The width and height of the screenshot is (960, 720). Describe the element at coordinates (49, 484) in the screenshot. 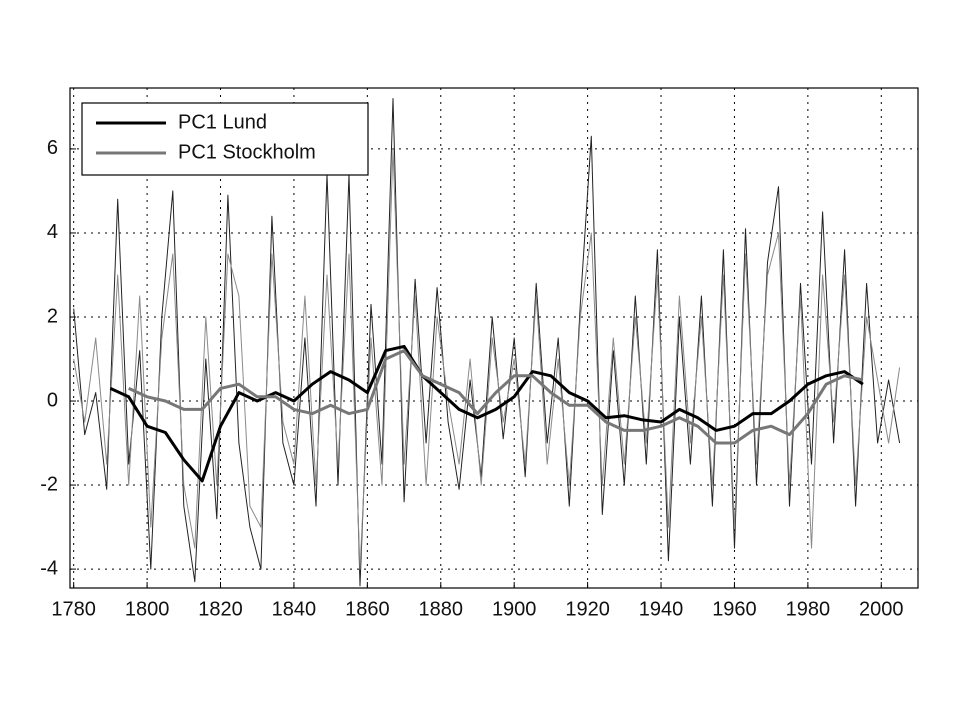

I see `y-tick-label: -2` at that location.